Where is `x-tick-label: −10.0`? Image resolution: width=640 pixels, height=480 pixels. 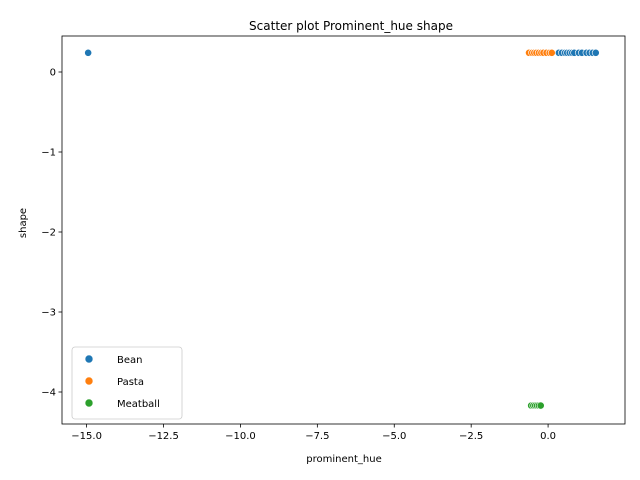 x-tick-label: −10.0 is located at coordinates (240, 436).